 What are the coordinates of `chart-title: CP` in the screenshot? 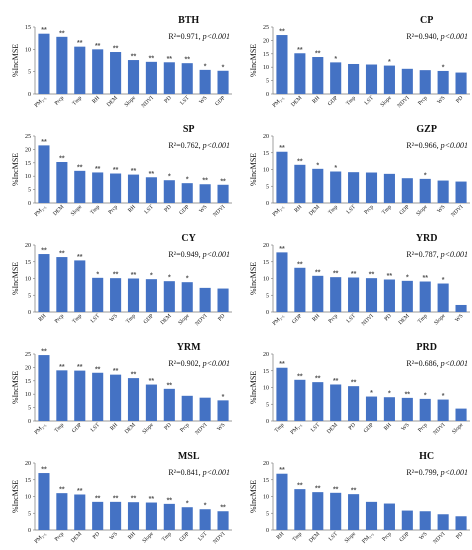 It's located at (426, 20).